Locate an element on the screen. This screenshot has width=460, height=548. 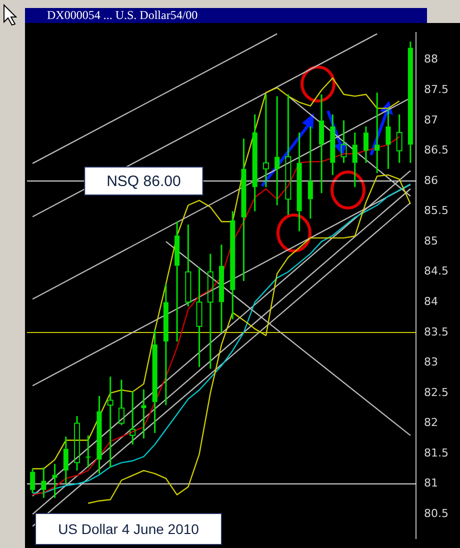
y-tick-label: 82.5 is located at coordinates (436, 392).